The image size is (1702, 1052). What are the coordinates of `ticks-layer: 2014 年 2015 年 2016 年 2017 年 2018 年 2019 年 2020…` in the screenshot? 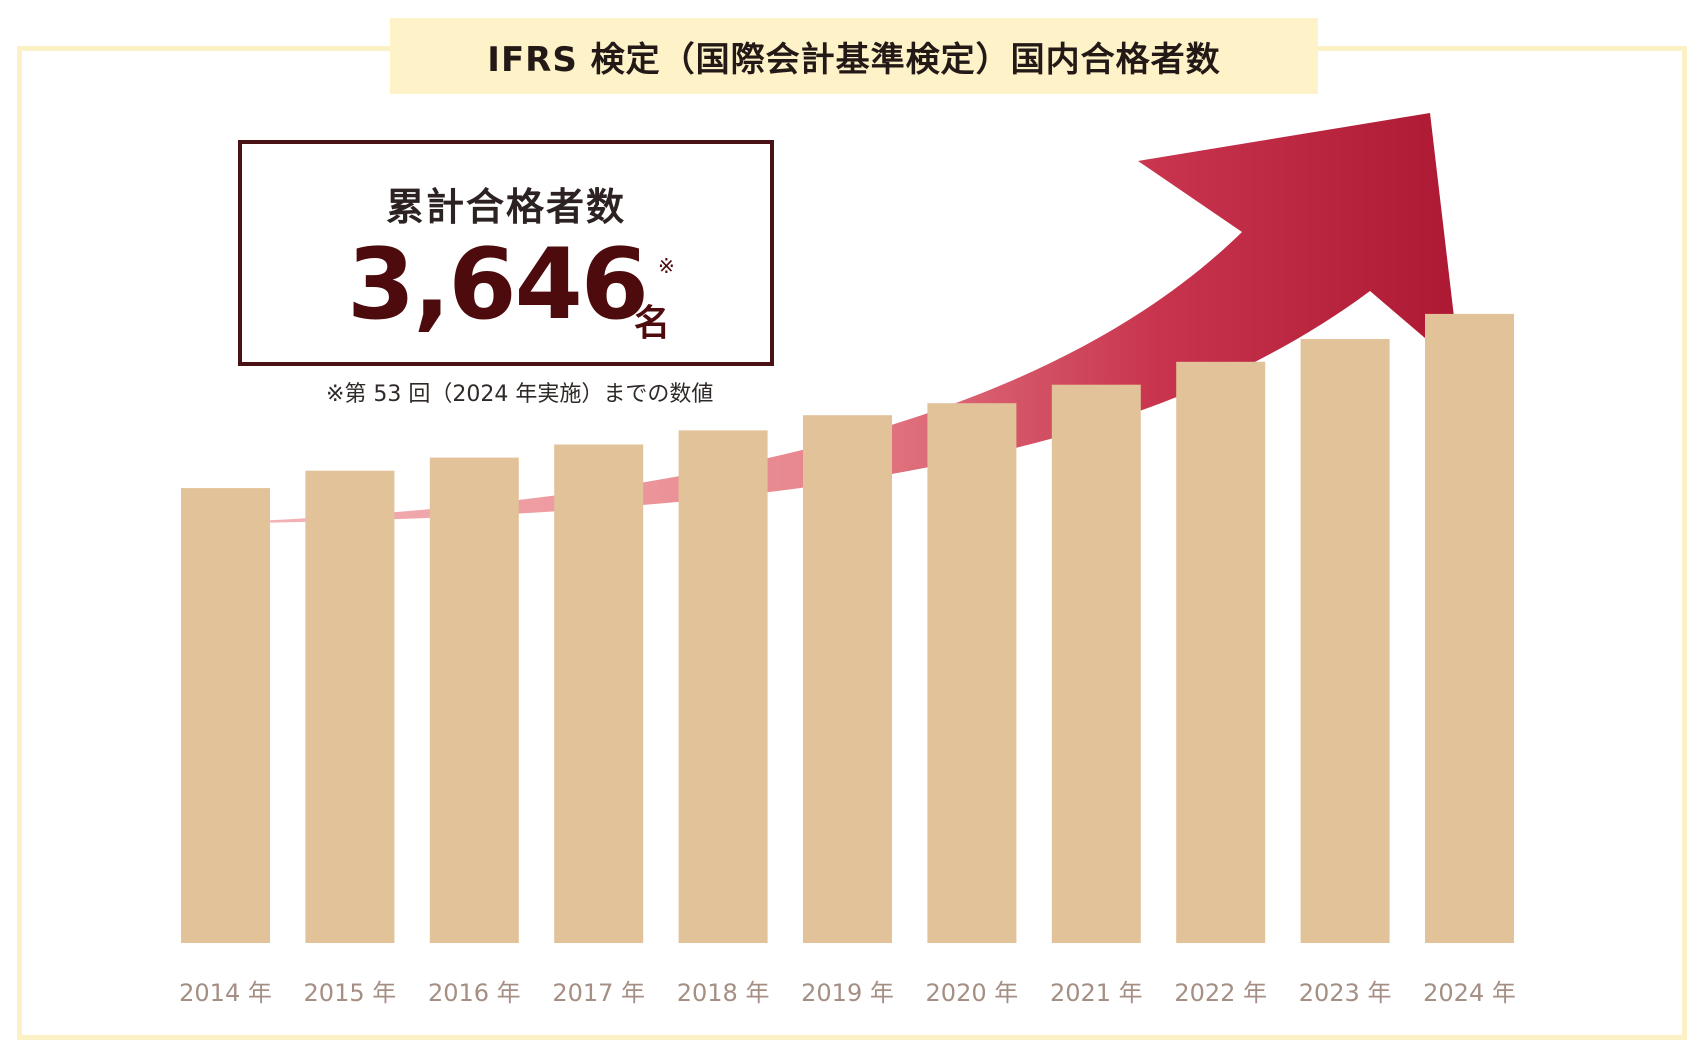 It's located at (847, 993).